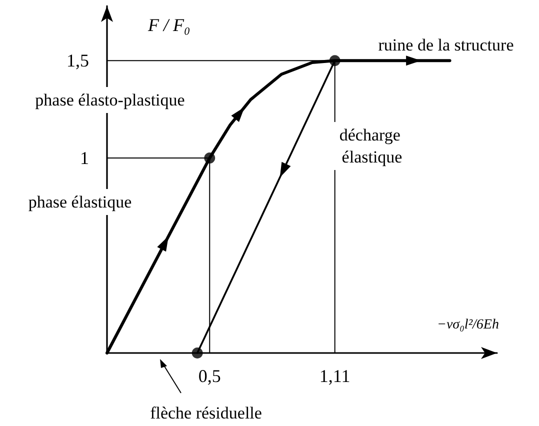 Image resolution: width=539 pixels, height=426 pixels. What do you see at coordinates (372, 146) in the screenshot?
I see `annotation: décharge élastique` at bounding box center [372, 146].